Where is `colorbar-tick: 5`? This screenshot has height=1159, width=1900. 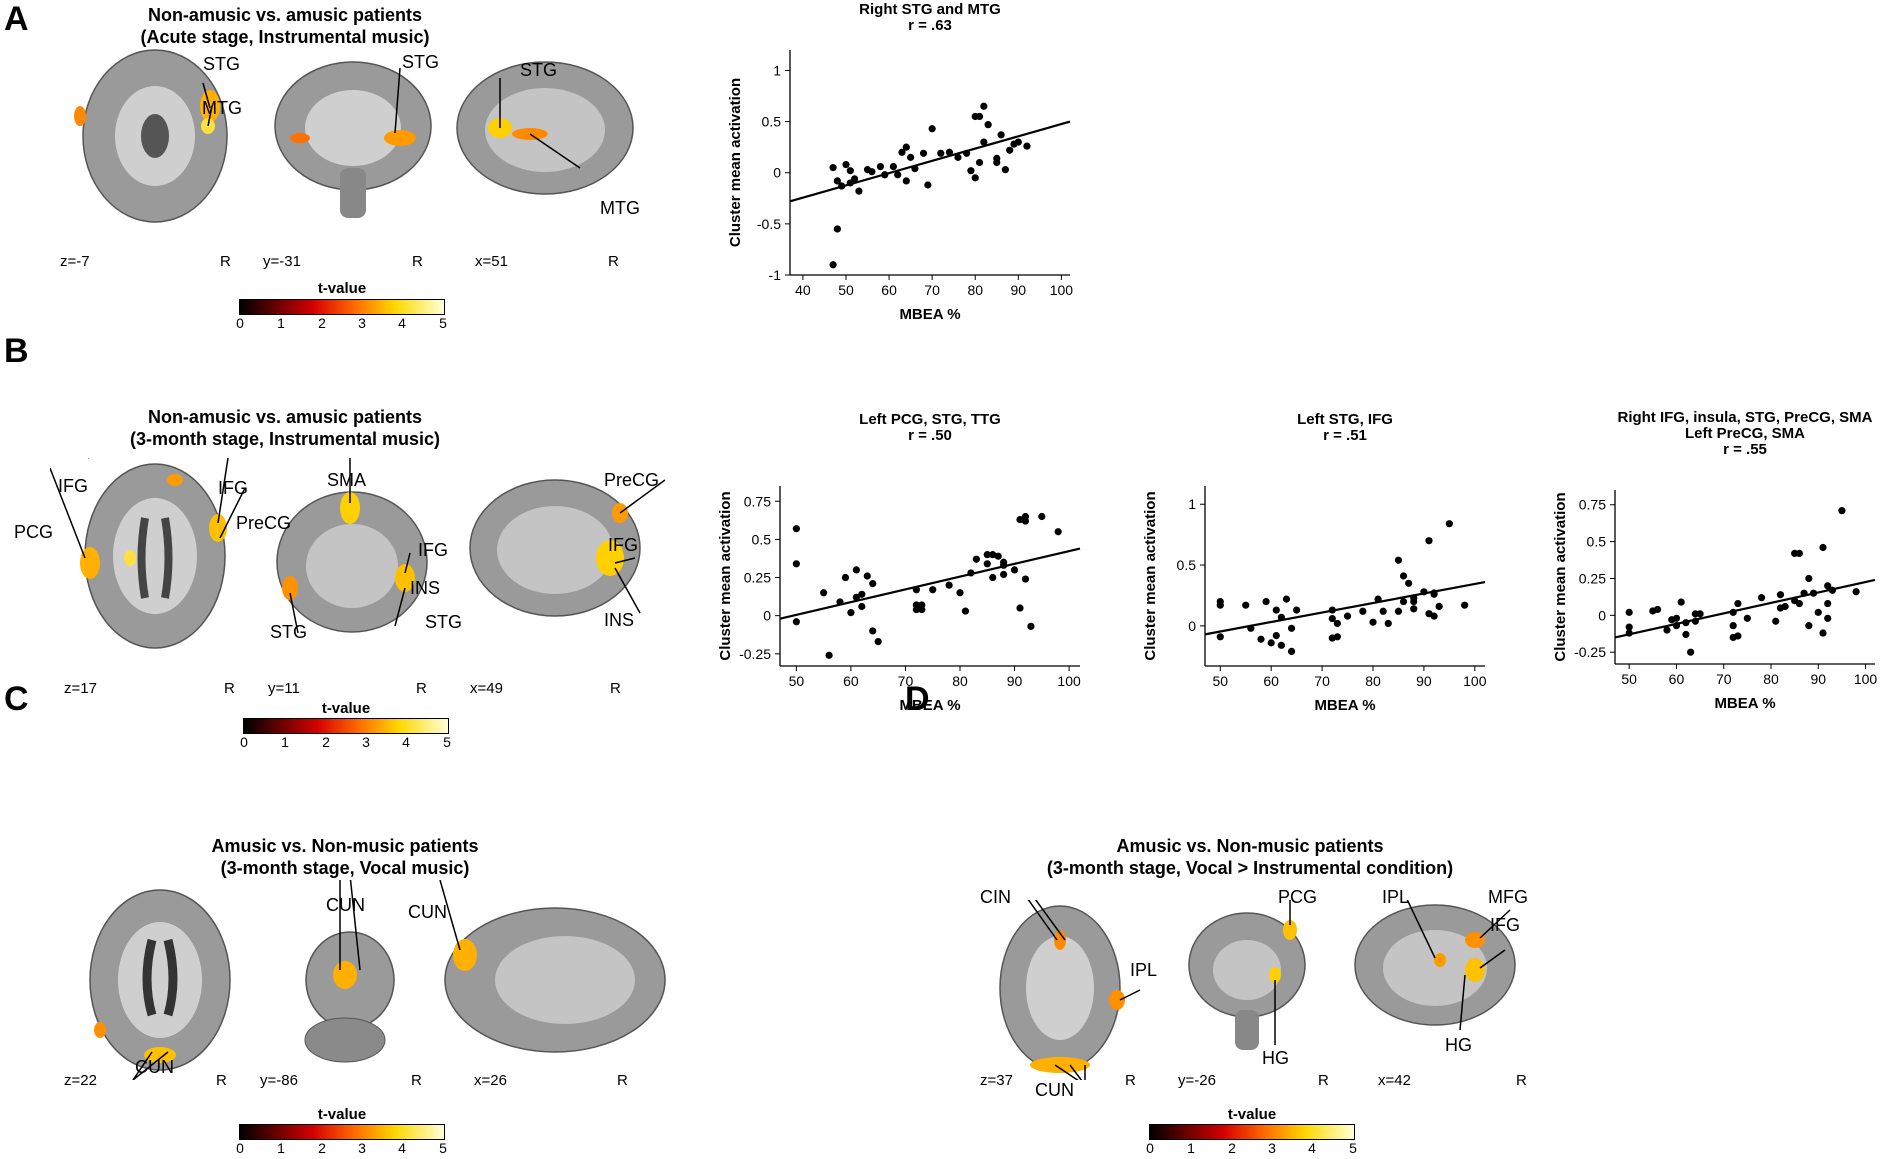
colorbar-tick: 5 is located at coordinates (443, 323).